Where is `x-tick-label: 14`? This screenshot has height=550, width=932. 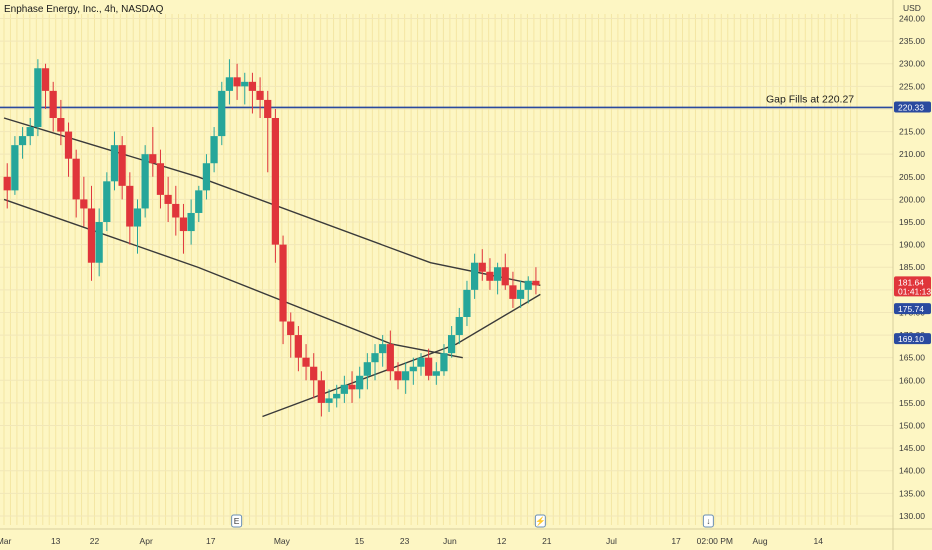
x-tick-label: 14 is located at coordinates (818, 541).